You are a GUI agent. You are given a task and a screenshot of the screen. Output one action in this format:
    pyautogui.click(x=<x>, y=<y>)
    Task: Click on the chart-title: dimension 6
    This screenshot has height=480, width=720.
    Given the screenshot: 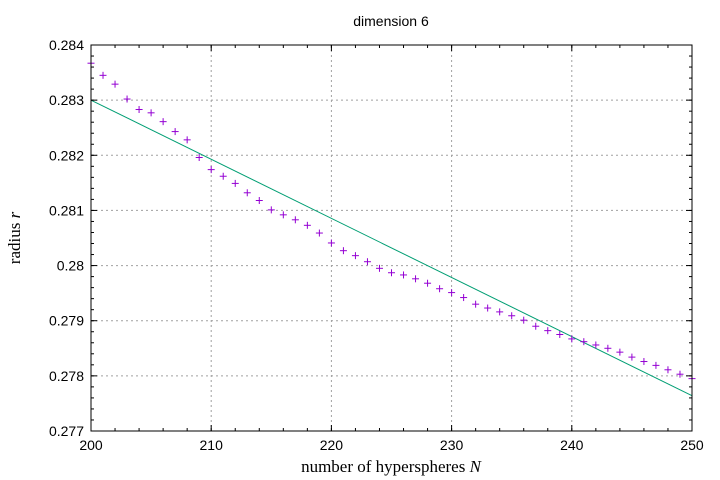 What is the action you would take?
    pyautogui.click(x=391, y=21)
    